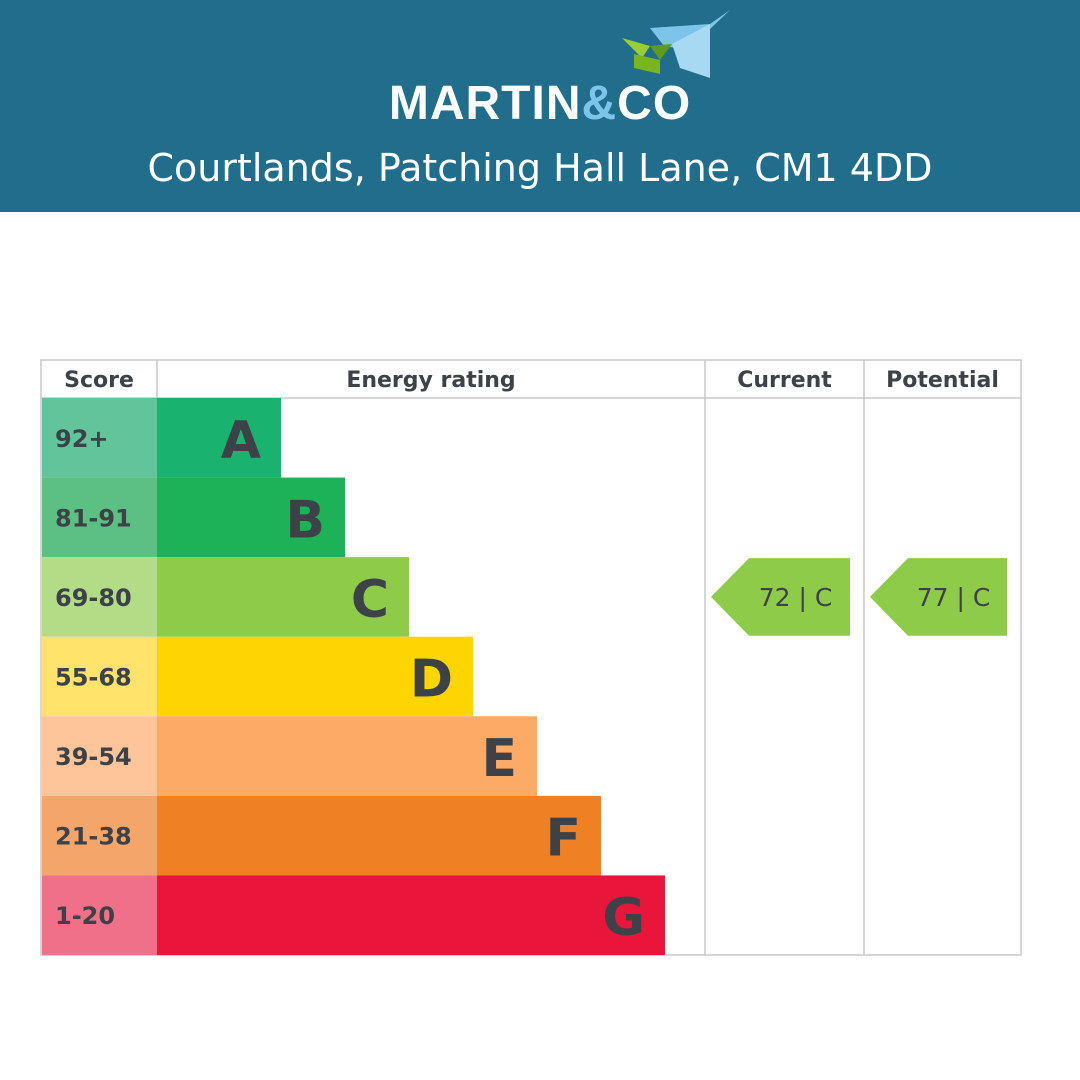 The height and width of the screenshot is (1080, 1080). I want to click on score-cell-d, so click(99, 676).